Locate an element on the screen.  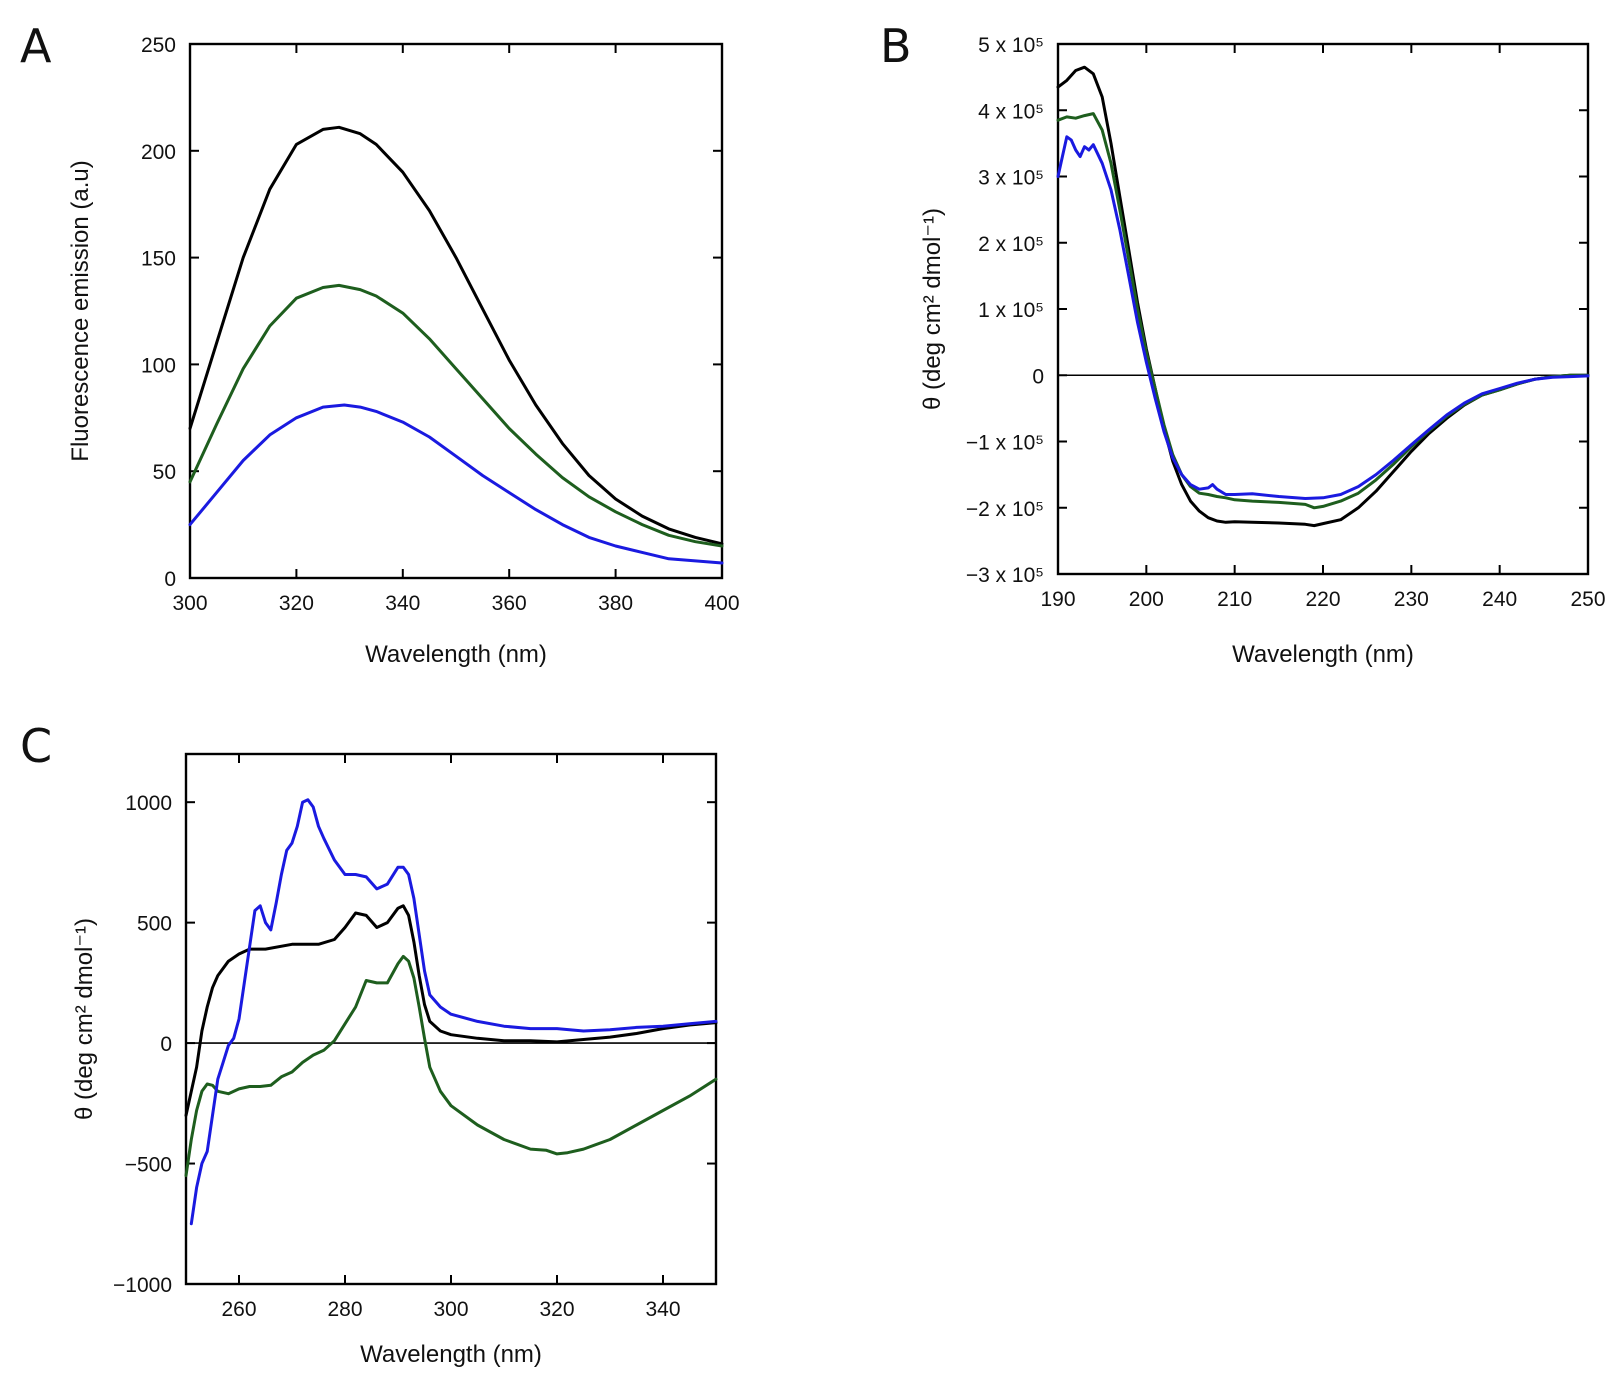
y-tick-label: 100 is located at coordinates (158, 365).